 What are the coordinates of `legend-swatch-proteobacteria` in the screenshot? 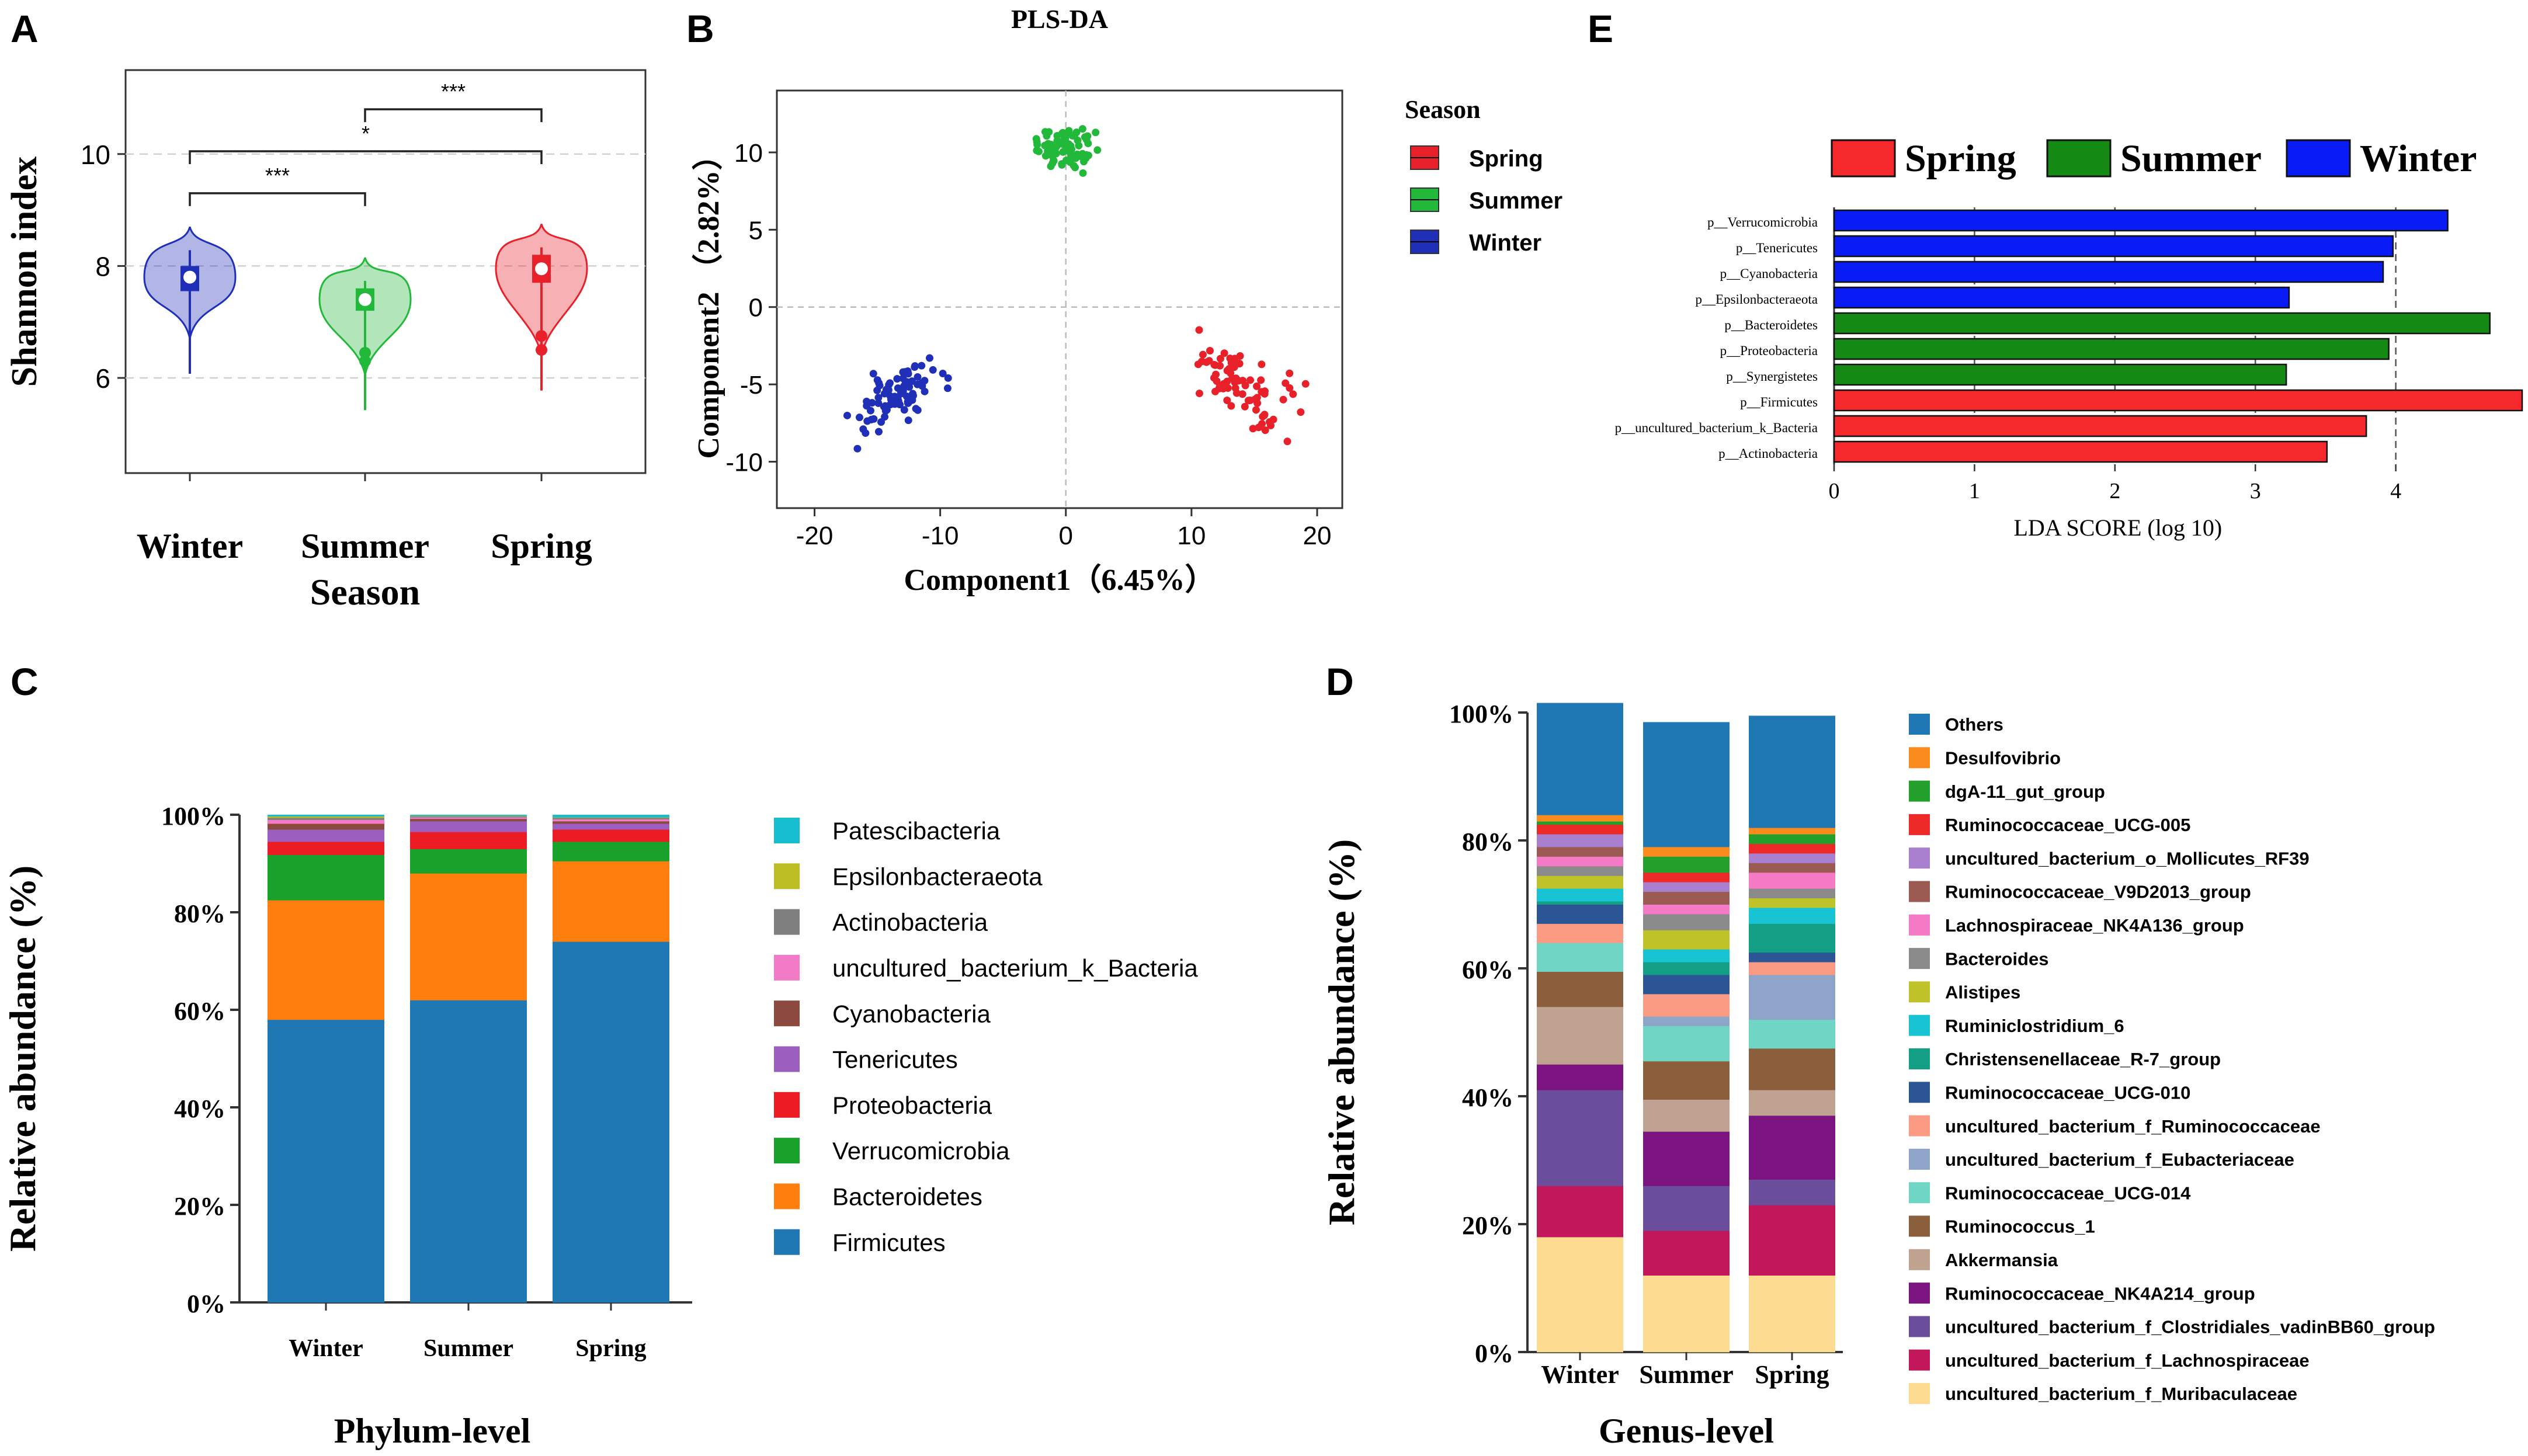 It's located at (787, 1105).